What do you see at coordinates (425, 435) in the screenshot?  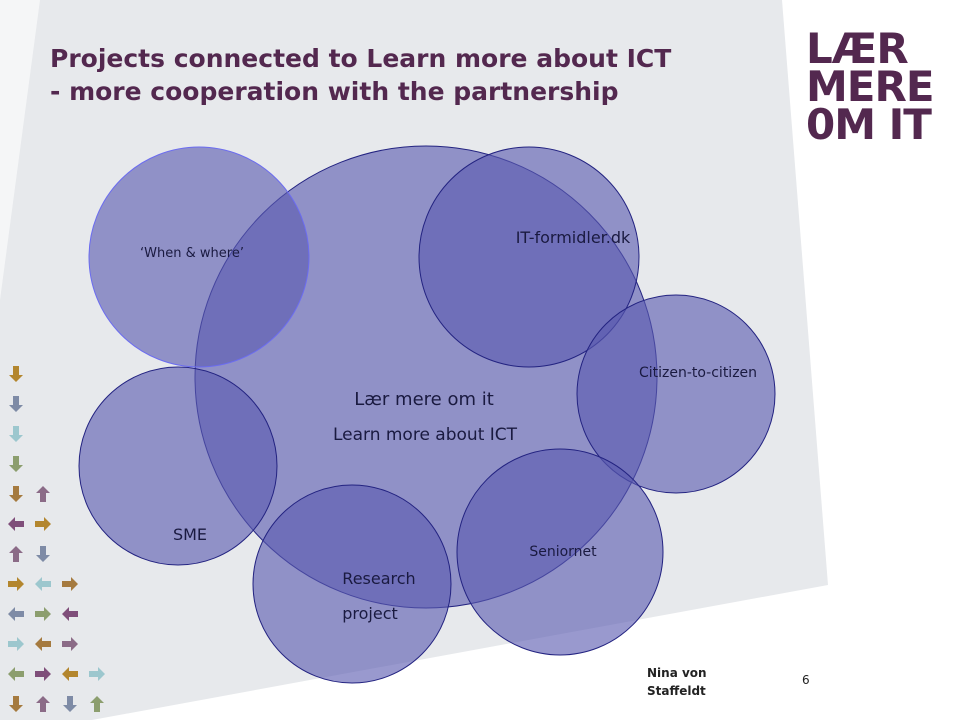 I see `label-center-english: Learn more about ICT` at bounding box center [425, 435].